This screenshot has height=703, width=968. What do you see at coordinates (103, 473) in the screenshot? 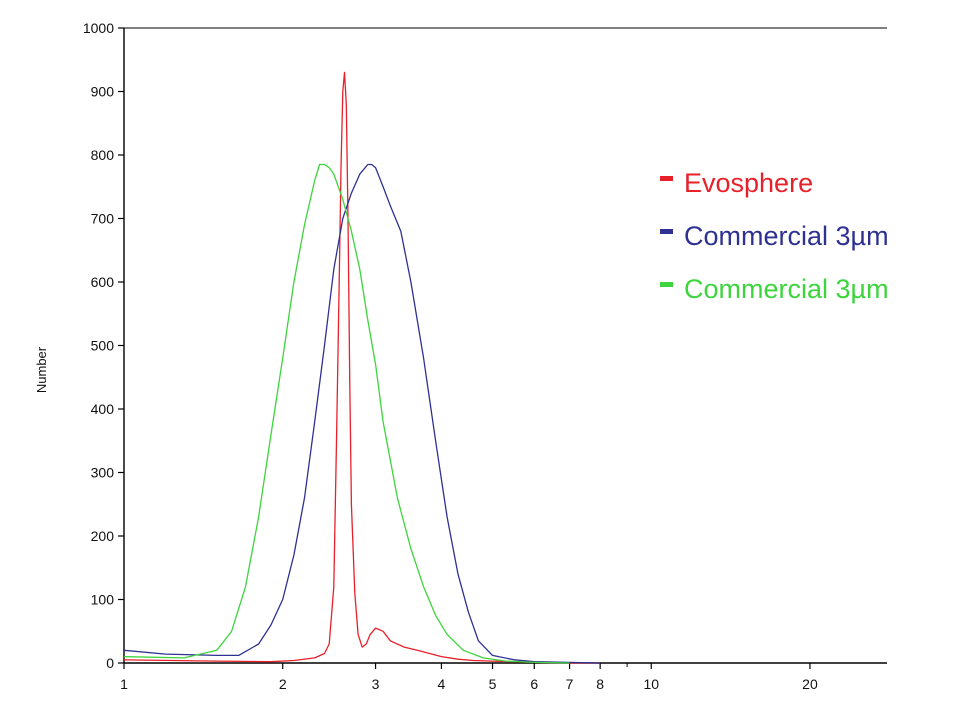
I see `y-tick-label: 300` at bounding box center [103, 473].